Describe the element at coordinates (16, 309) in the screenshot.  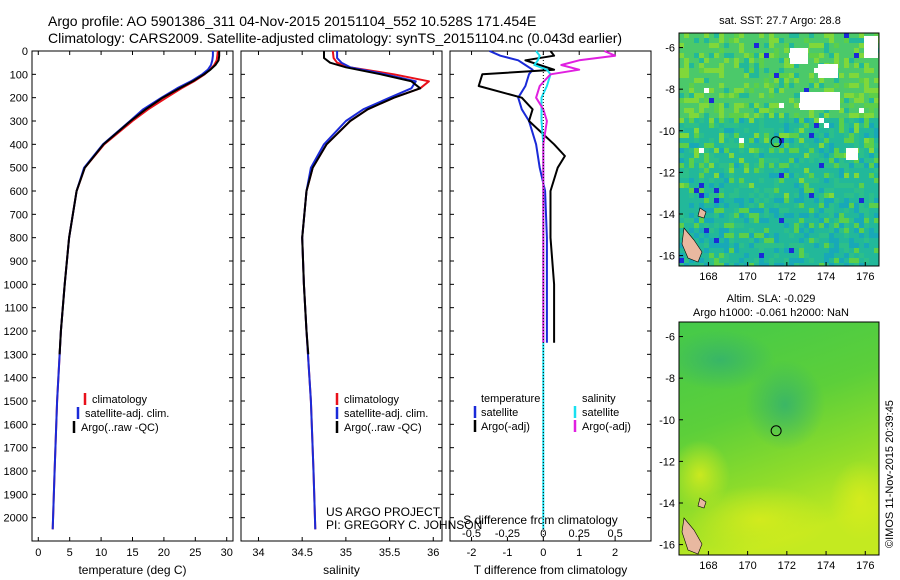
I see `y-tick-label: 1100` at that location.